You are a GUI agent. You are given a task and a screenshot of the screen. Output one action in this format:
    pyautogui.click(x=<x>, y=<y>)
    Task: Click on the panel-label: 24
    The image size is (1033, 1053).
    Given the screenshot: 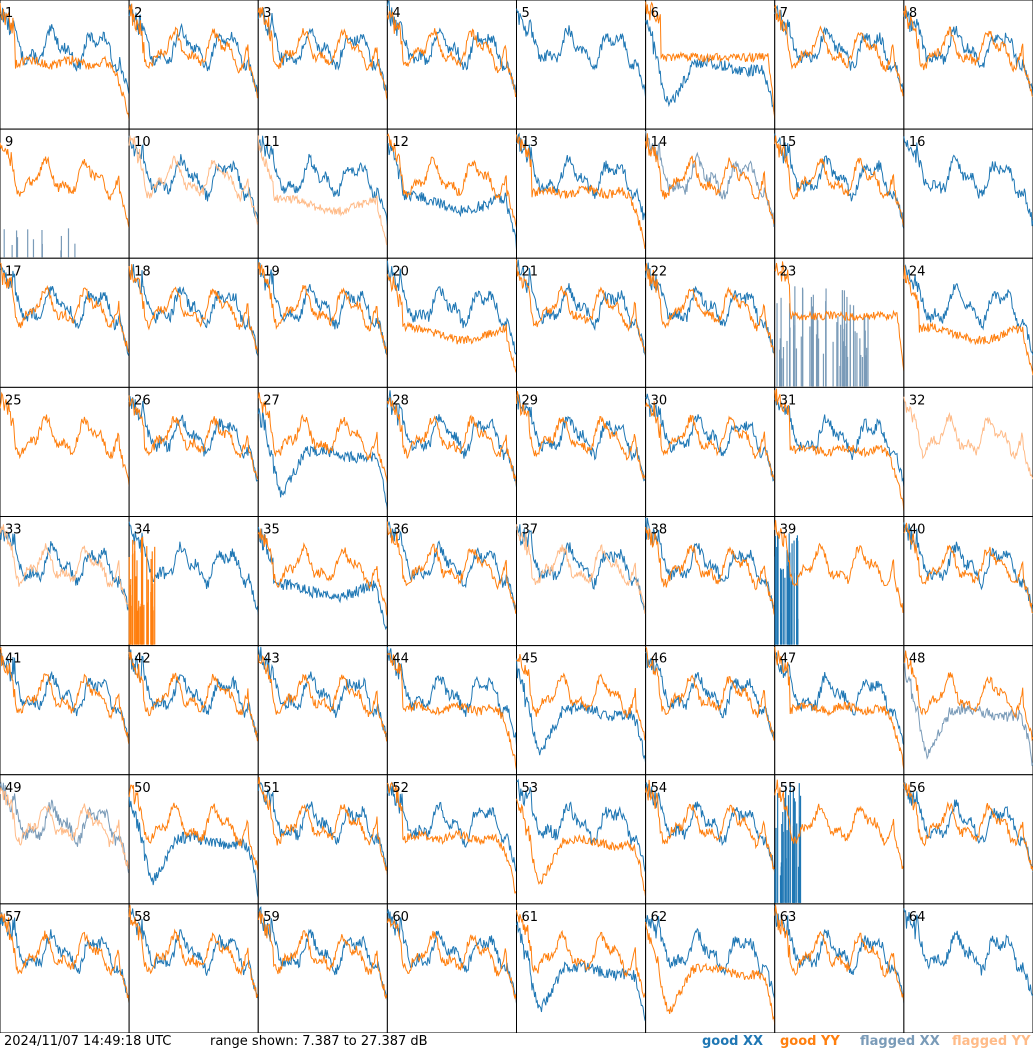 What is the action you would take?
    pyautogui.click(x=917, y=271)
    